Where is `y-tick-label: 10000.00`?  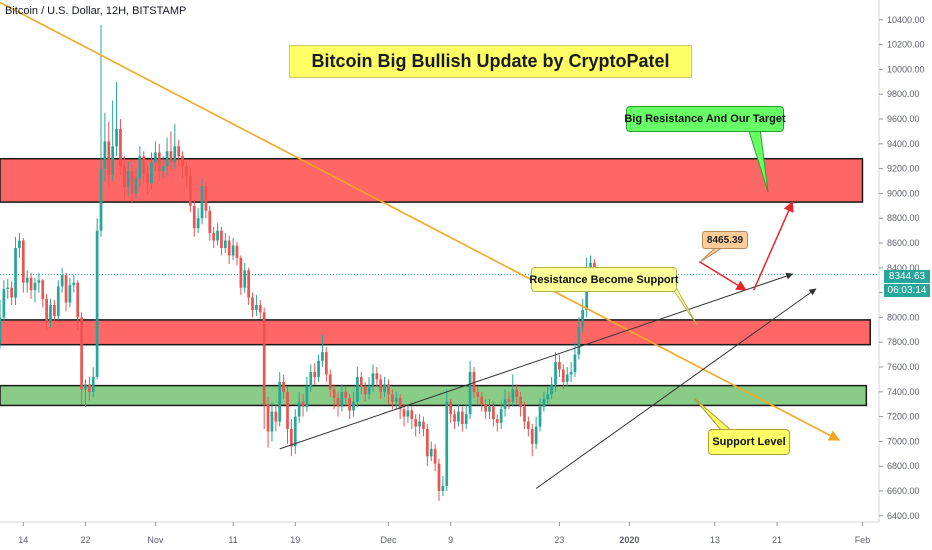 y-tick-label: 10000.00 is located at coordinates (906, 69).